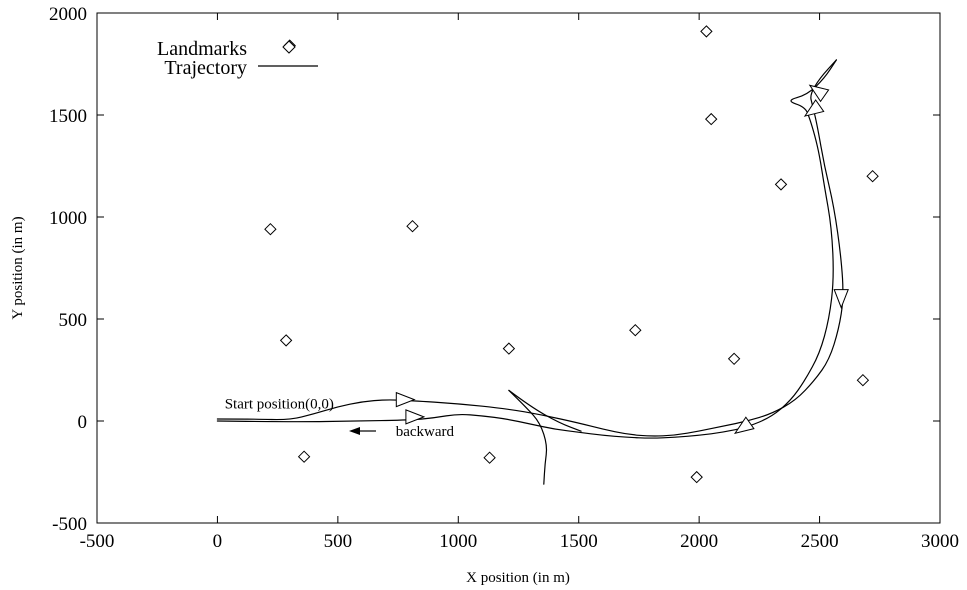 This screenshot has width=967, height=590. What do you see at coordinates (458, 541) in the screenshot?
I see `x-tick-label: 1000` at bounding box center [458, 541].